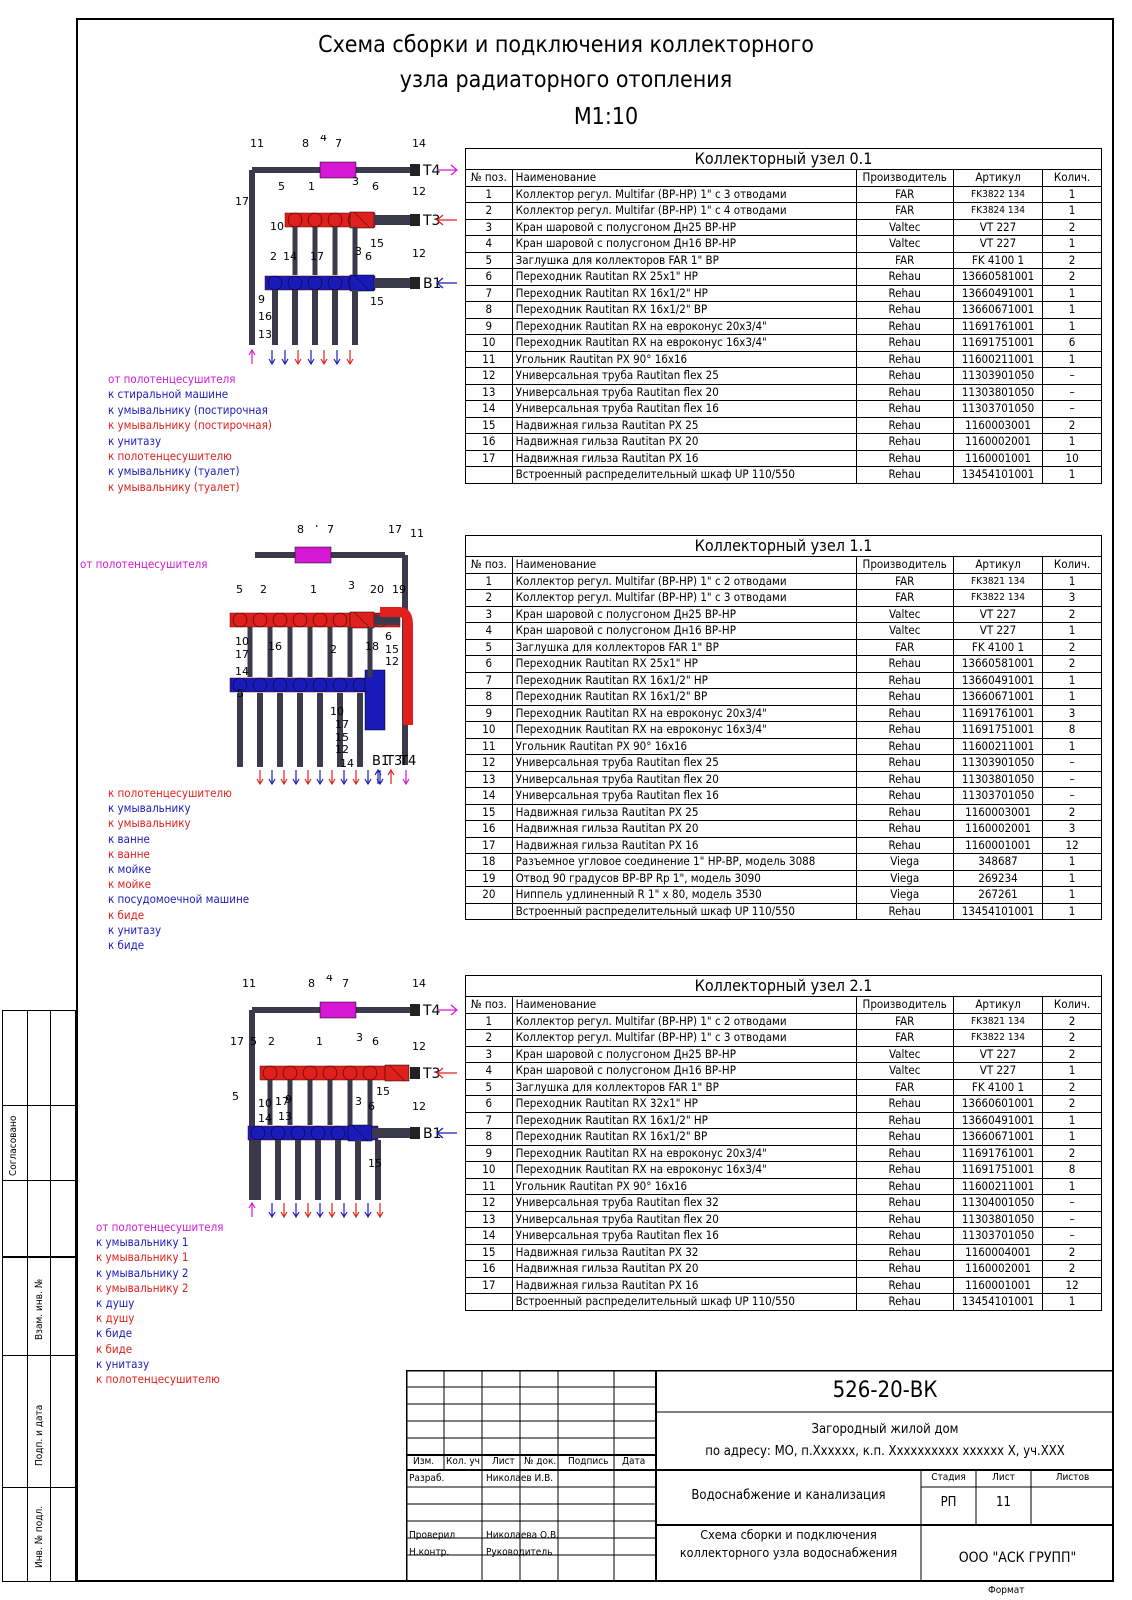  What do you see at coordinates (489, 631) in the screenshot?
I see `table-cell: 4` at bounding box center [489, 631].